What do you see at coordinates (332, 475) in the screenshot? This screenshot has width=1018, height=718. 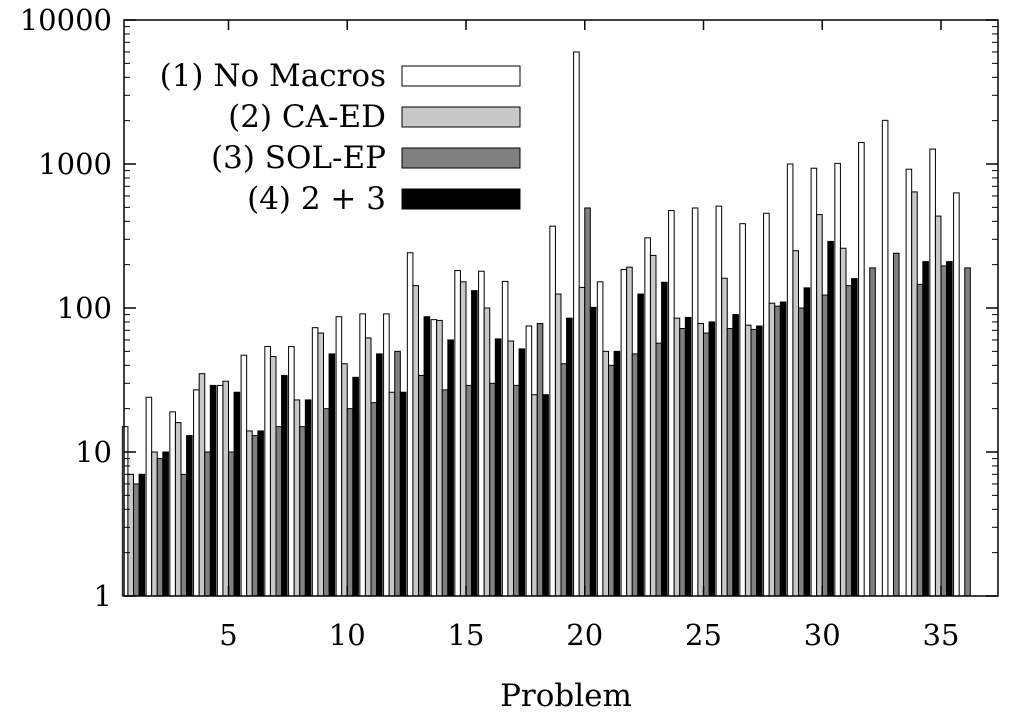 I see `bar-s4-p9` at bounding box center [332, 475].